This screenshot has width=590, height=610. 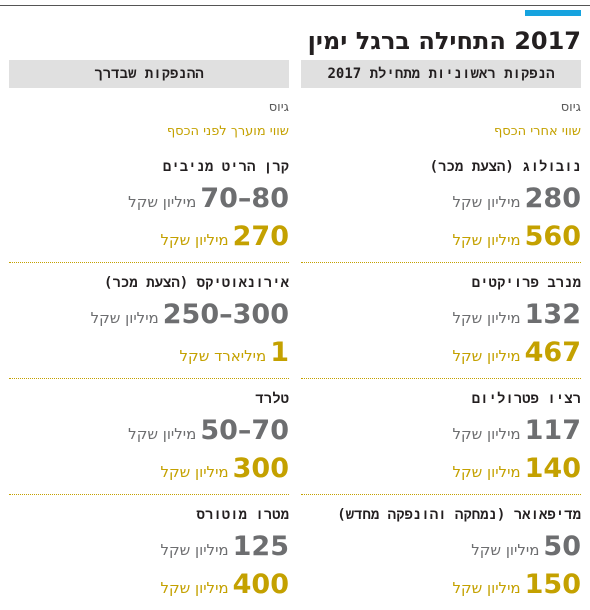 What do you see at coordinates (459, 515) in the screenshot?
I see `company-name: מדיפאואר (נמחקה והונפקה מחדש)` at bounding box center [459, 515].